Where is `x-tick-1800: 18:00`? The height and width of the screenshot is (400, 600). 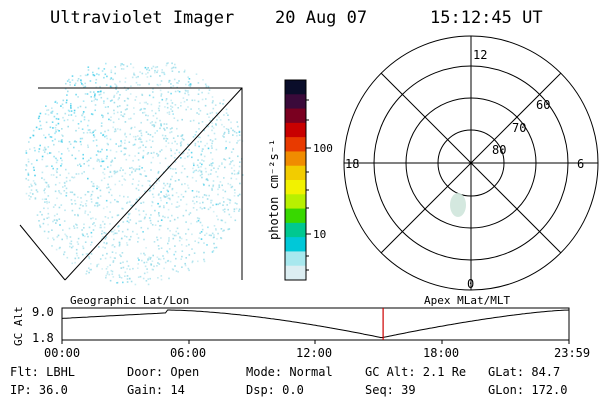
x-tick-1800: 18:00 is located at coordinates (441, 353).